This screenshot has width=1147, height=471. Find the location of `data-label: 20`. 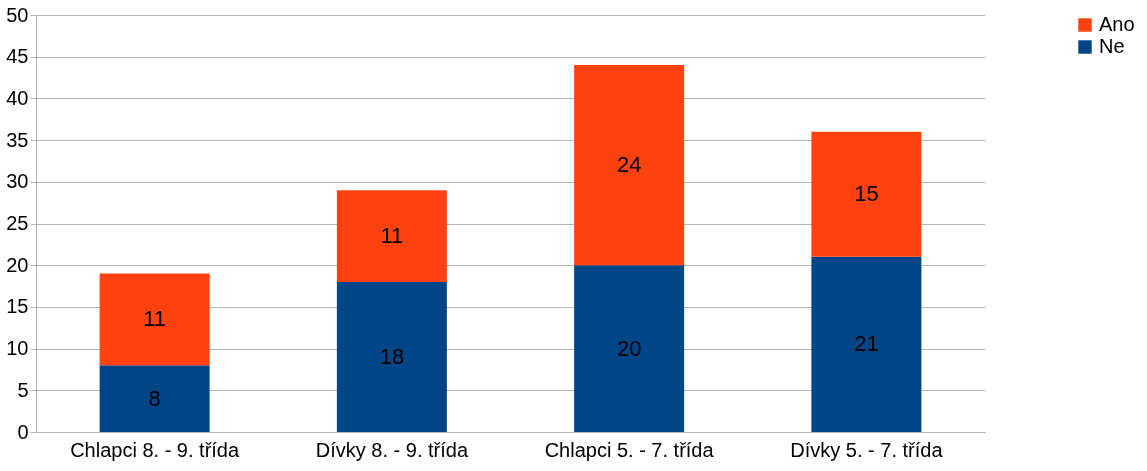

data-label: 20 is located at coordinates (629, 348).